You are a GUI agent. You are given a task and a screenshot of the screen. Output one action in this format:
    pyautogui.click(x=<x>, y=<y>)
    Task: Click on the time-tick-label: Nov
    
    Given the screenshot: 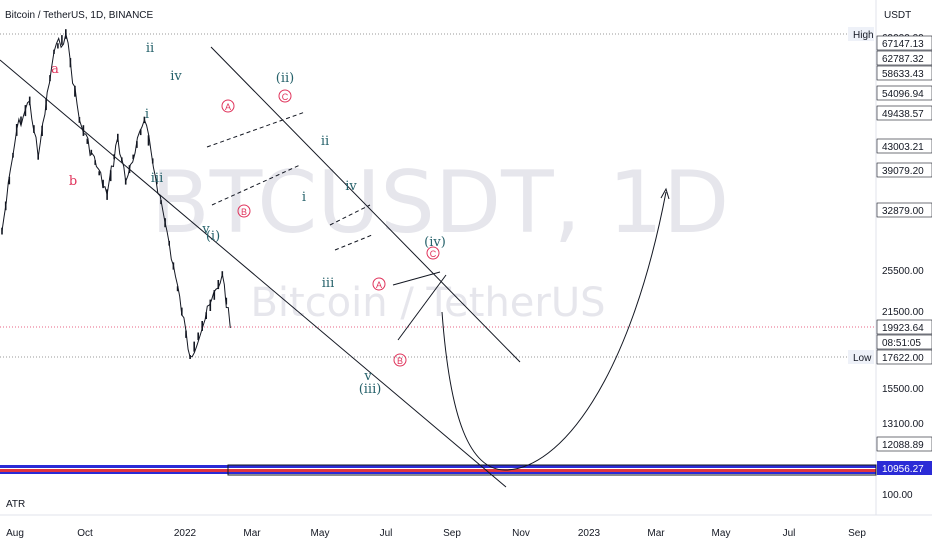 What is the action you would take?
    pyautogui.click(x=521, y=533)
    